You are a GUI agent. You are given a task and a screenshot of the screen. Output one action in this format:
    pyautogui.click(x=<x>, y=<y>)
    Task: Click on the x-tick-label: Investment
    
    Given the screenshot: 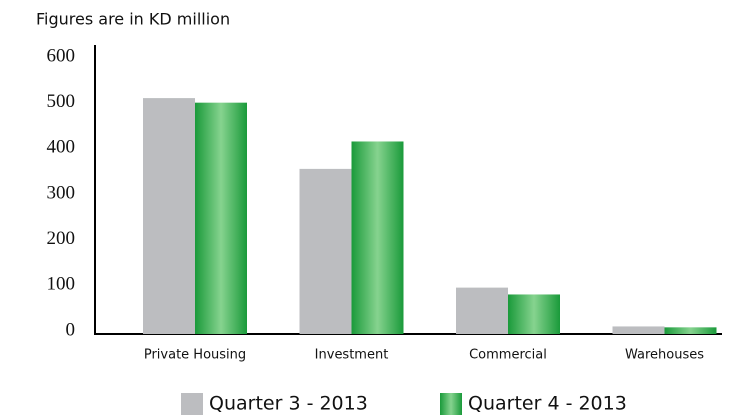 What is the action you would take?
    pyautogui.click(x=352, y=355)
    